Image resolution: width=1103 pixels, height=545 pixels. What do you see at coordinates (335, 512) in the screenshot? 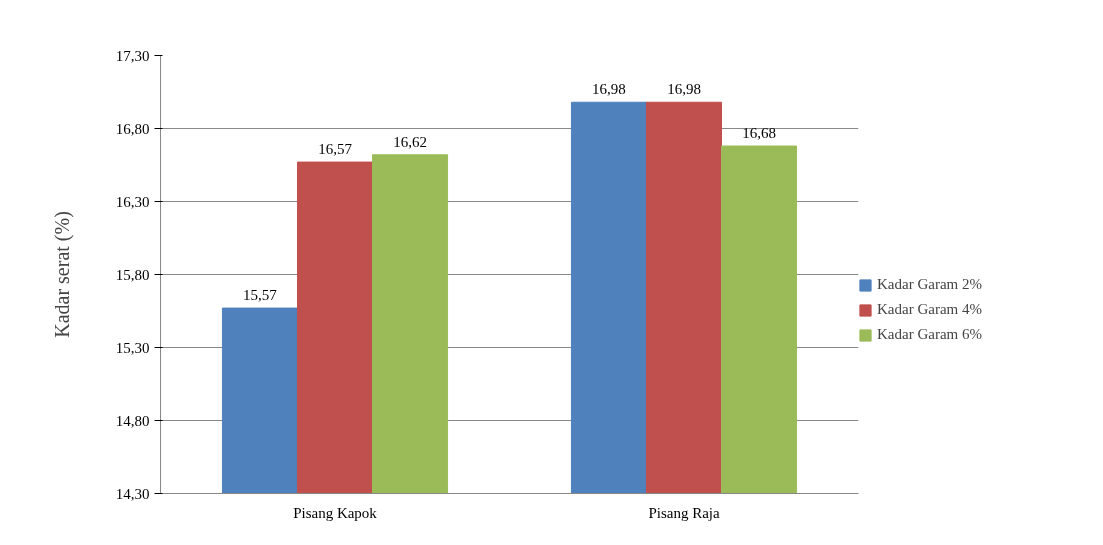
I see `x-tick-label: Pisang Kapok` at bounding box center [335, 512].